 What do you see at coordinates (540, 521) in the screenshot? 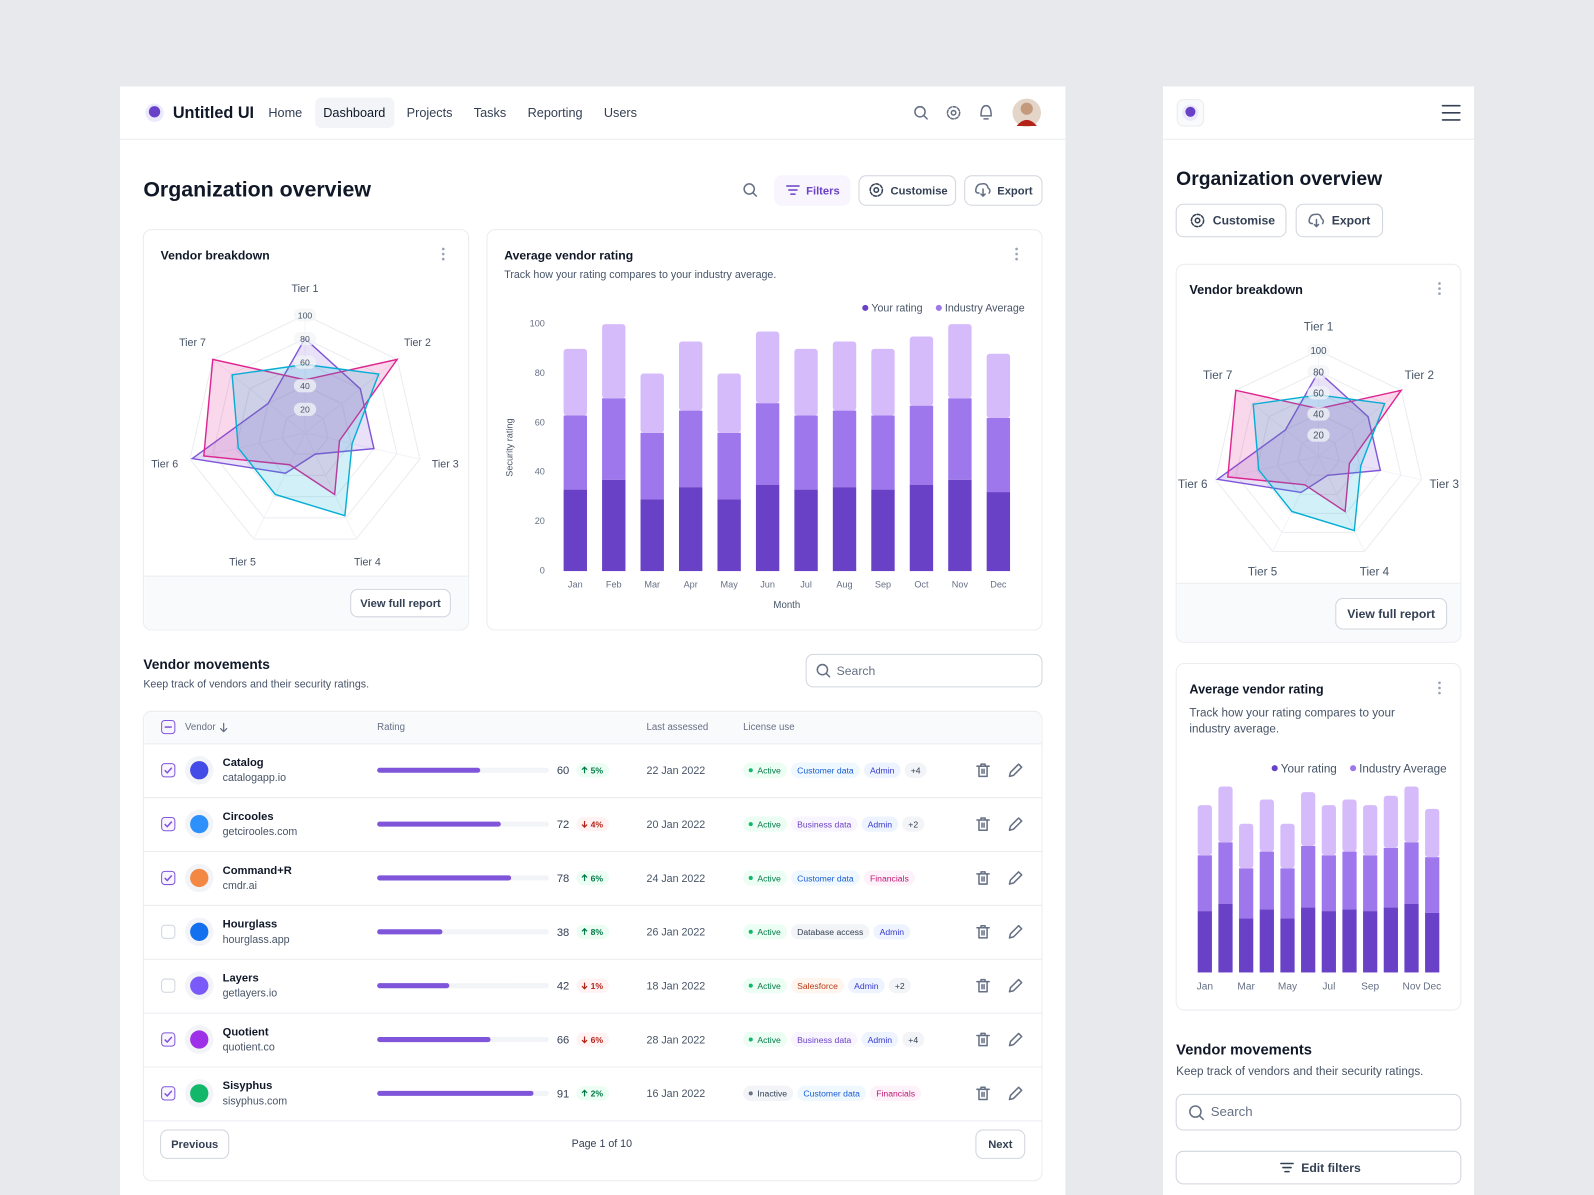
I see `y-tick-label: 20` at bounding box center [540, 521].